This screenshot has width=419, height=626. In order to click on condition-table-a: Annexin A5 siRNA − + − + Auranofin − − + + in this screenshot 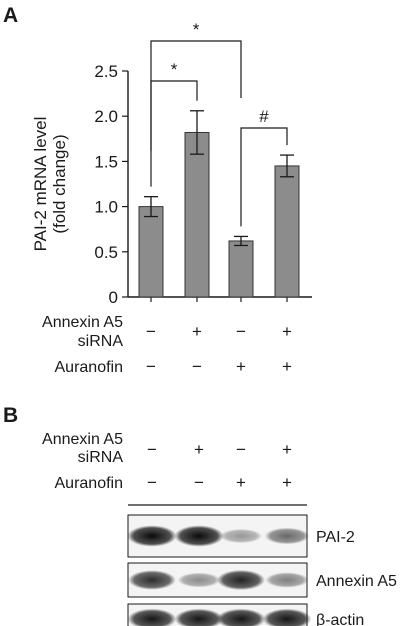, I will do `click(167, 345)`.